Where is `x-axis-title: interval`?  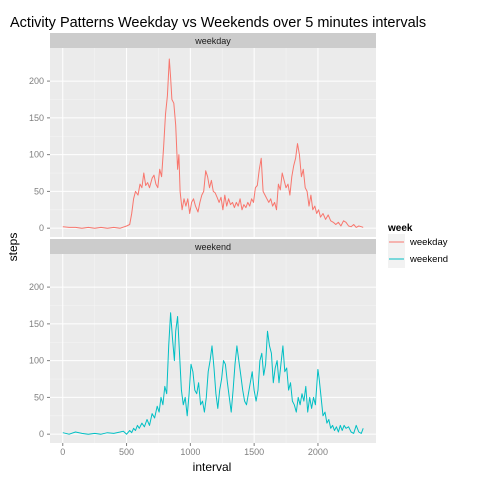
x-axis-title: interval is located at coordinates (212, 467).